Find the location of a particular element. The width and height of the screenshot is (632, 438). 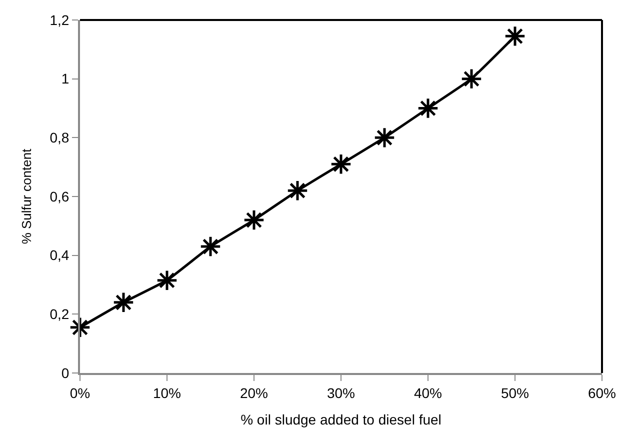

x-tick-label: 40% is located at coordinates (428, 392).